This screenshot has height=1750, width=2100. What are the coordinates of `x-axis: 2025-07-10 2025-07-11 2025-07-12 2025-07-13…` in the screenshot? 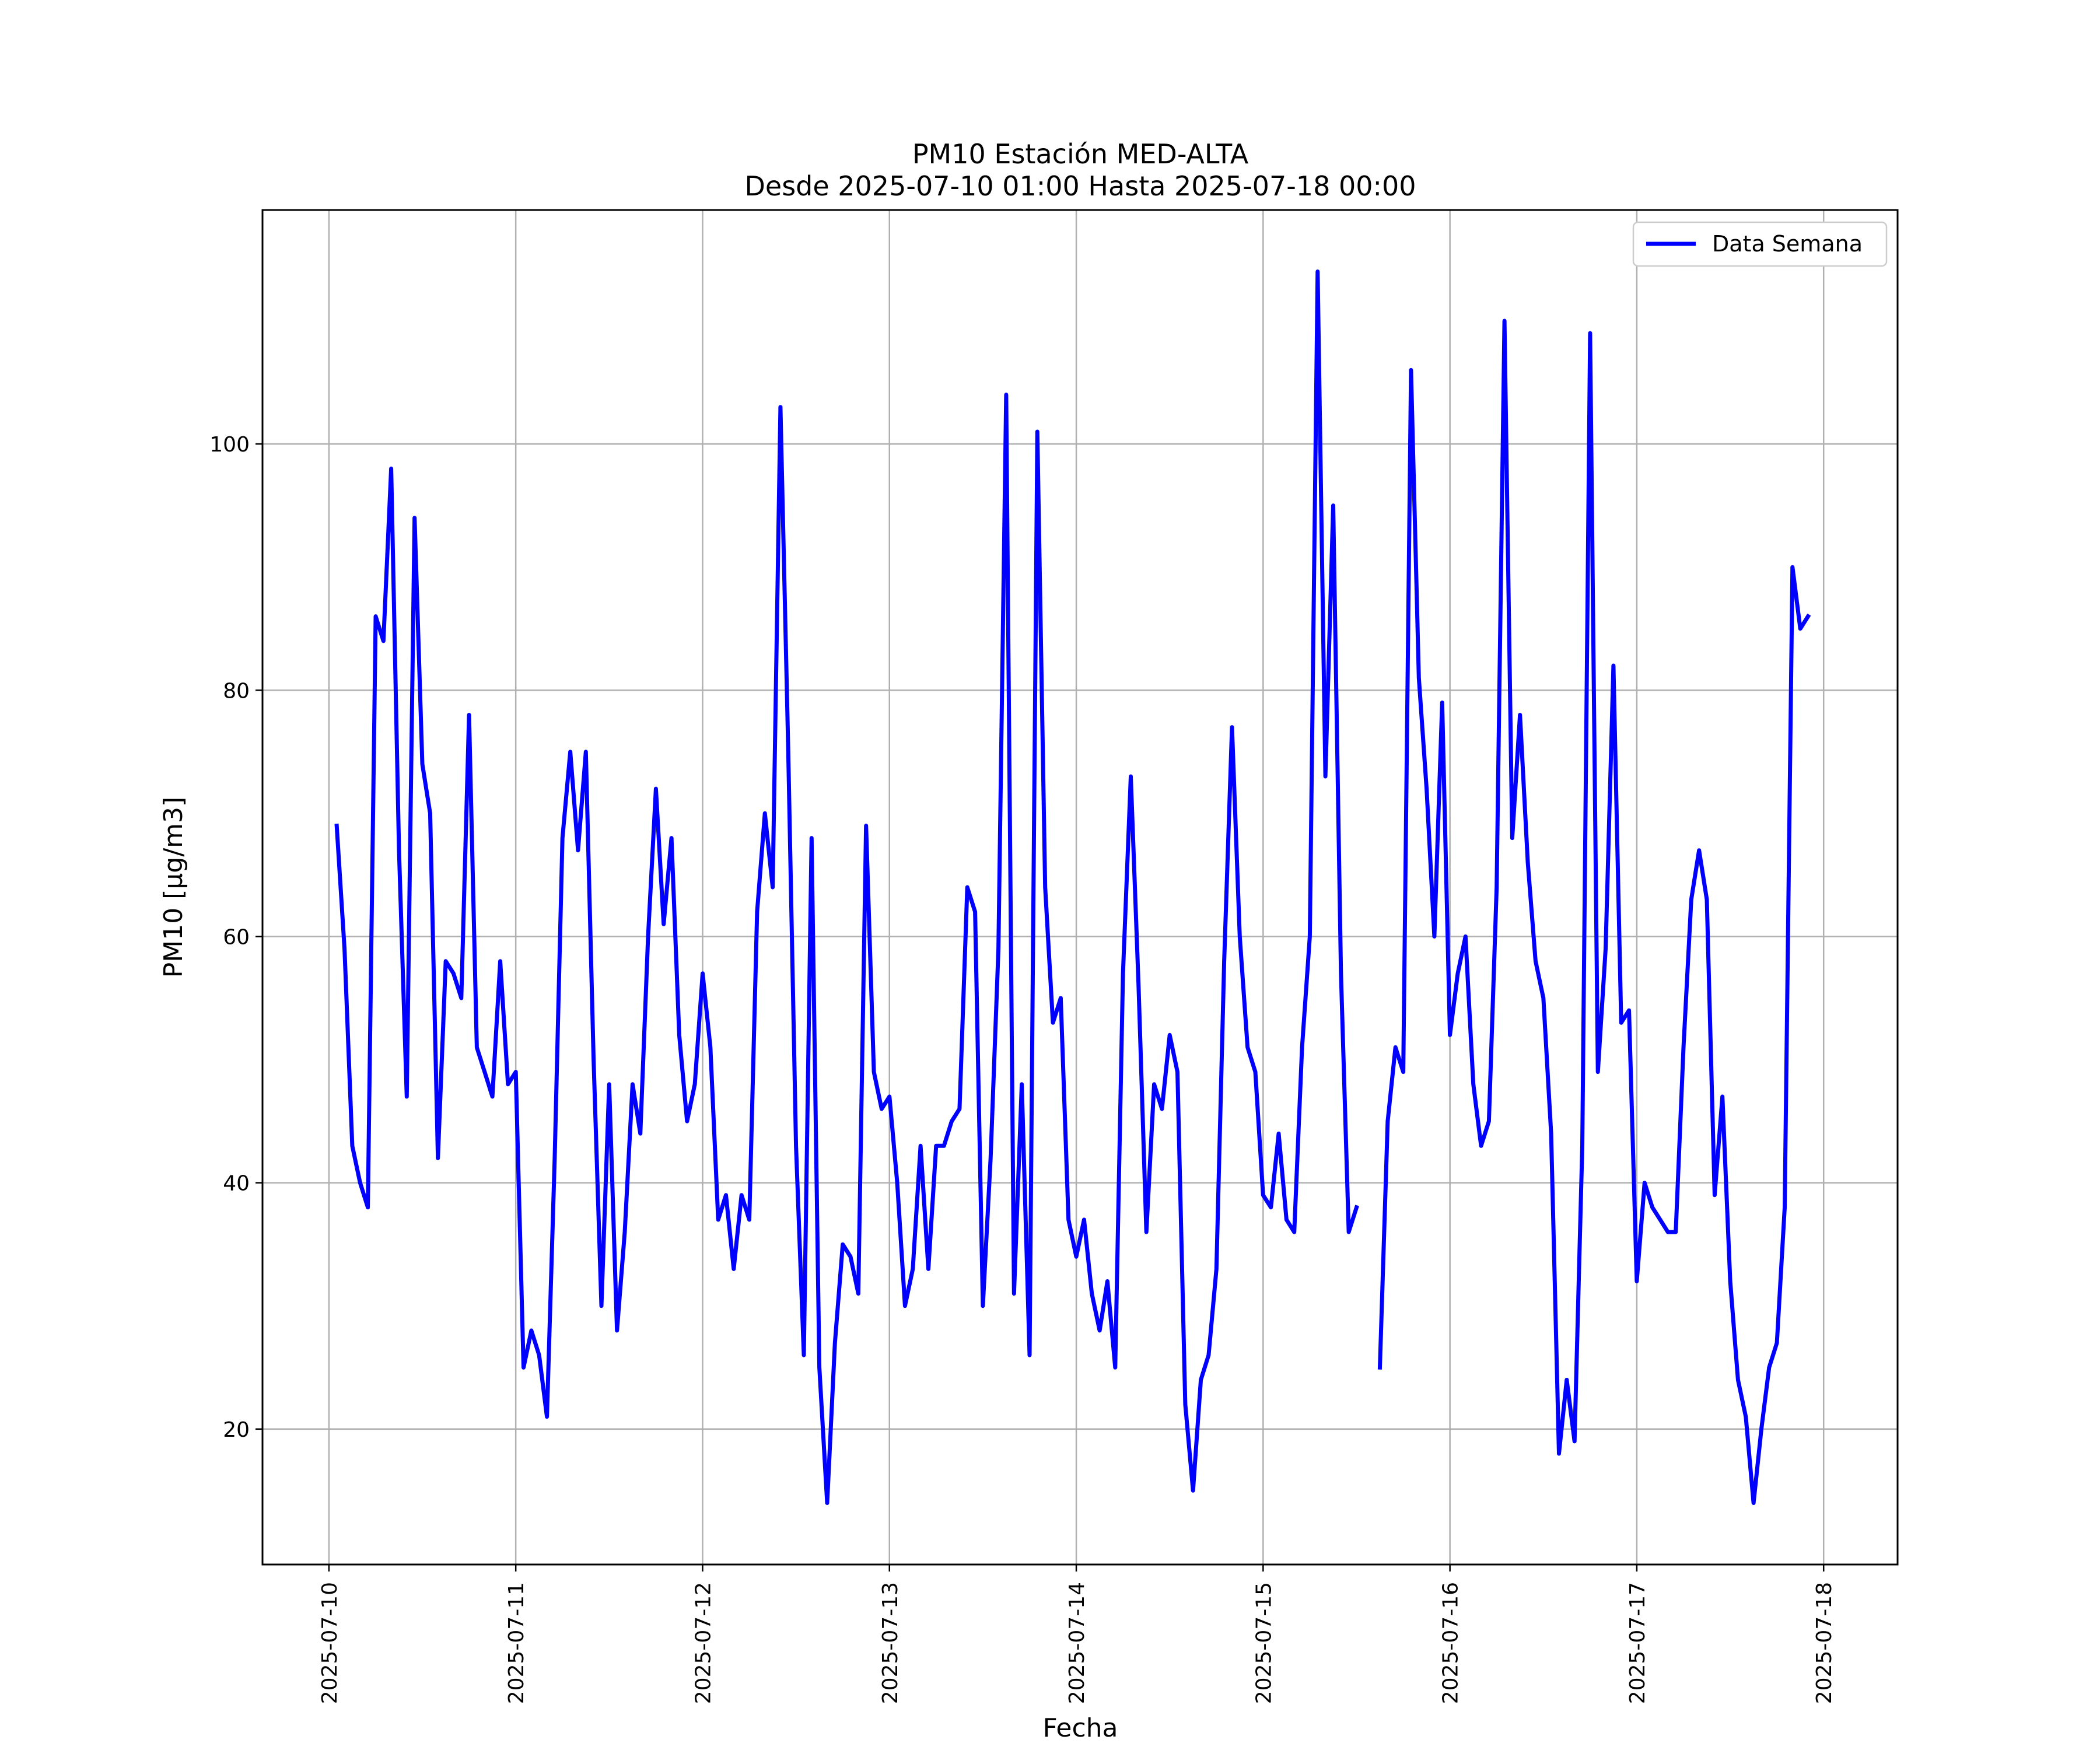 It's located at (1077, 1634).